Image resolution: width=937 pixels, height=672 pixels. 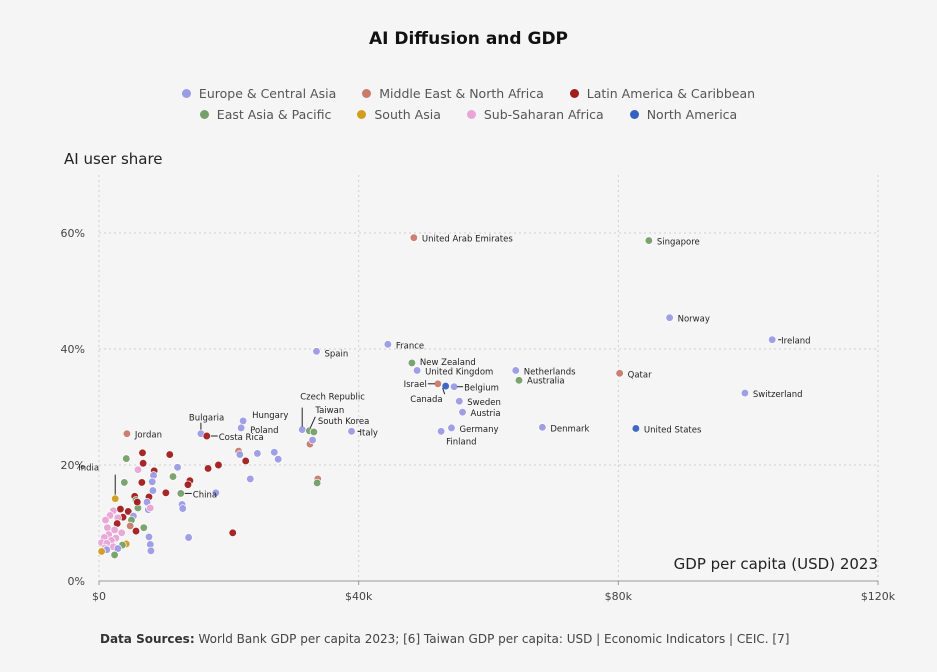 I want to click on data-point-new-zealand, so click(x=412, y=363).